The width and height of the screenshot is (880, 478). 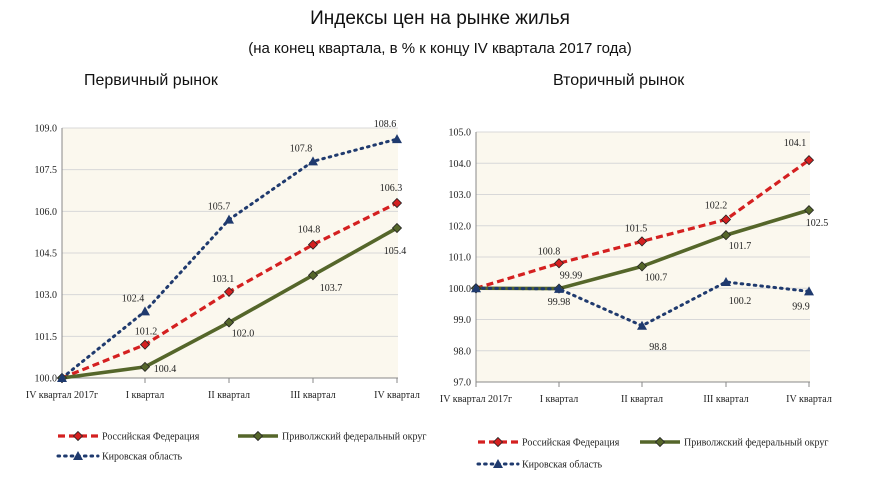 What do you see at coordinates (460, 258) in the screenshot?
I see `y-tick-1-4: 101.0` at bounding box center [460, 258].